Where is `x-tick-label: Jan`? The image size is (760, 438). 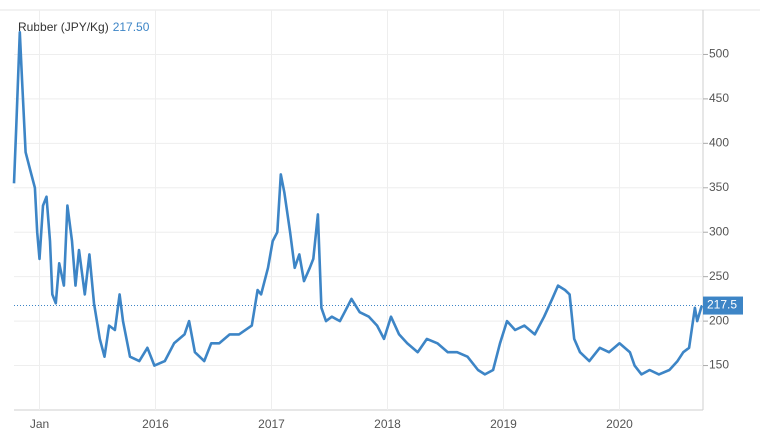 x-tick-label: Jan is located at coordinates (39, 424).